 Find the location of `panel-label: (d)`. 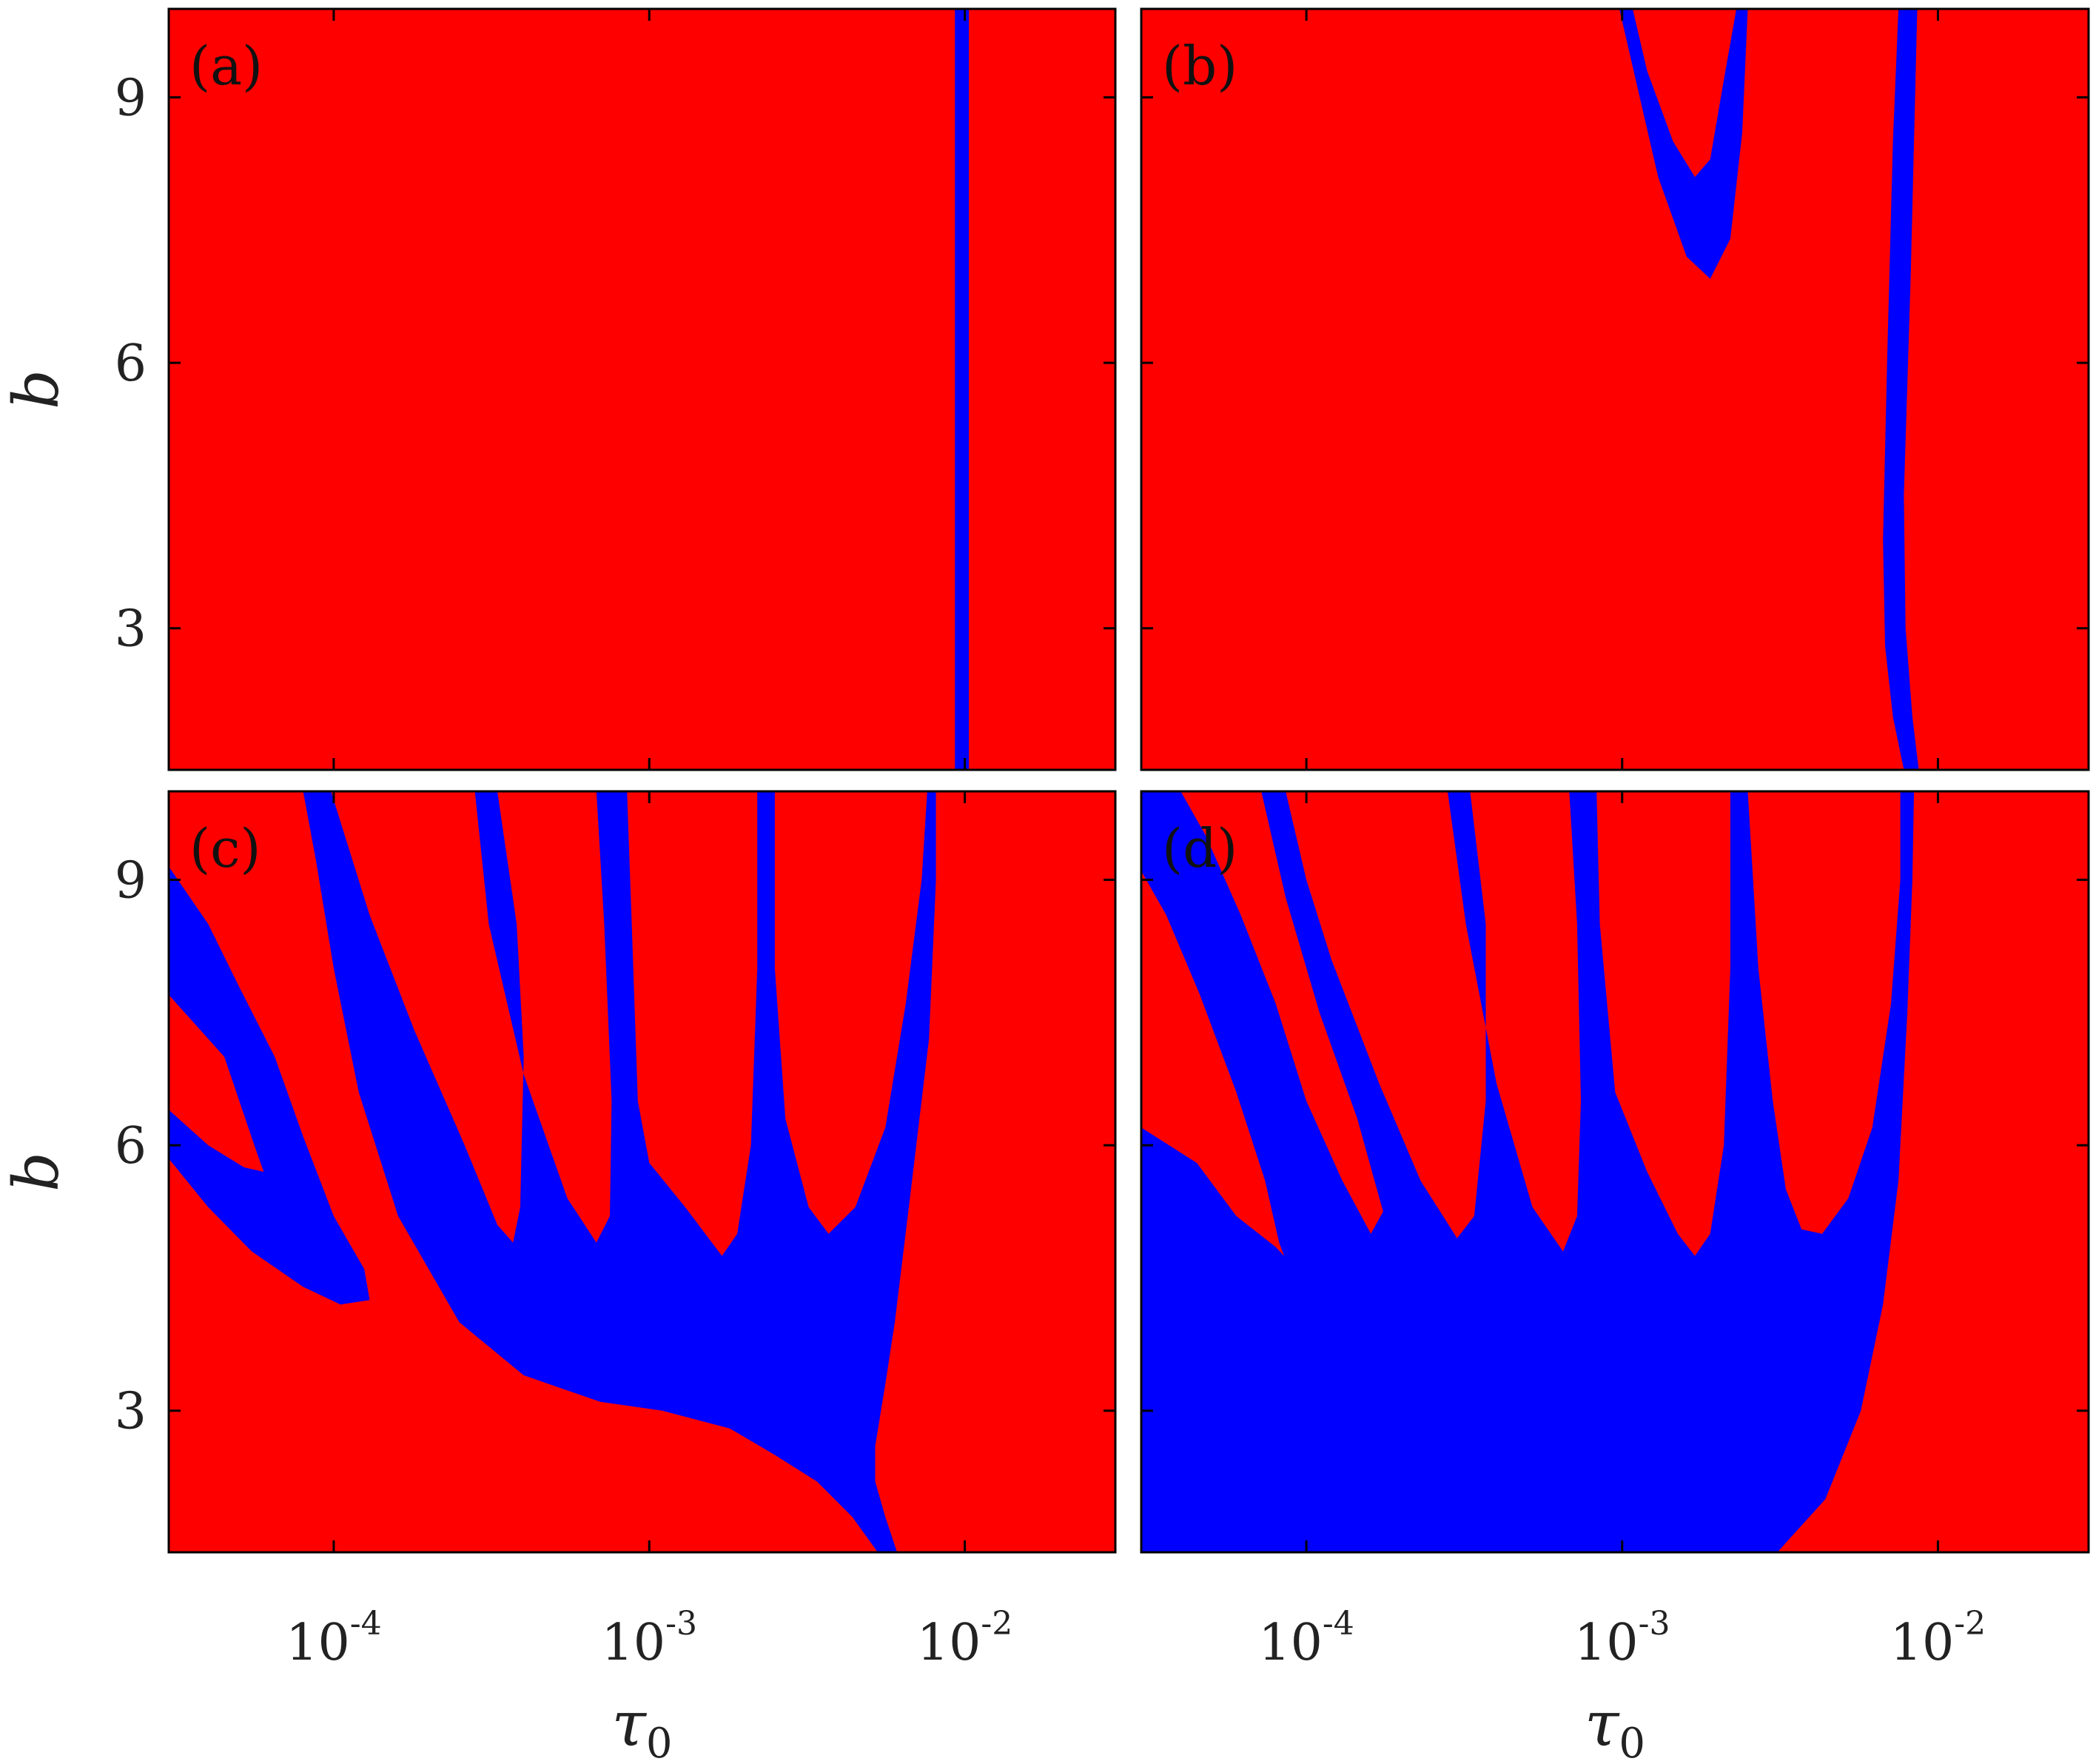

panel-label: (d) is located at coordinates (1199, 848).